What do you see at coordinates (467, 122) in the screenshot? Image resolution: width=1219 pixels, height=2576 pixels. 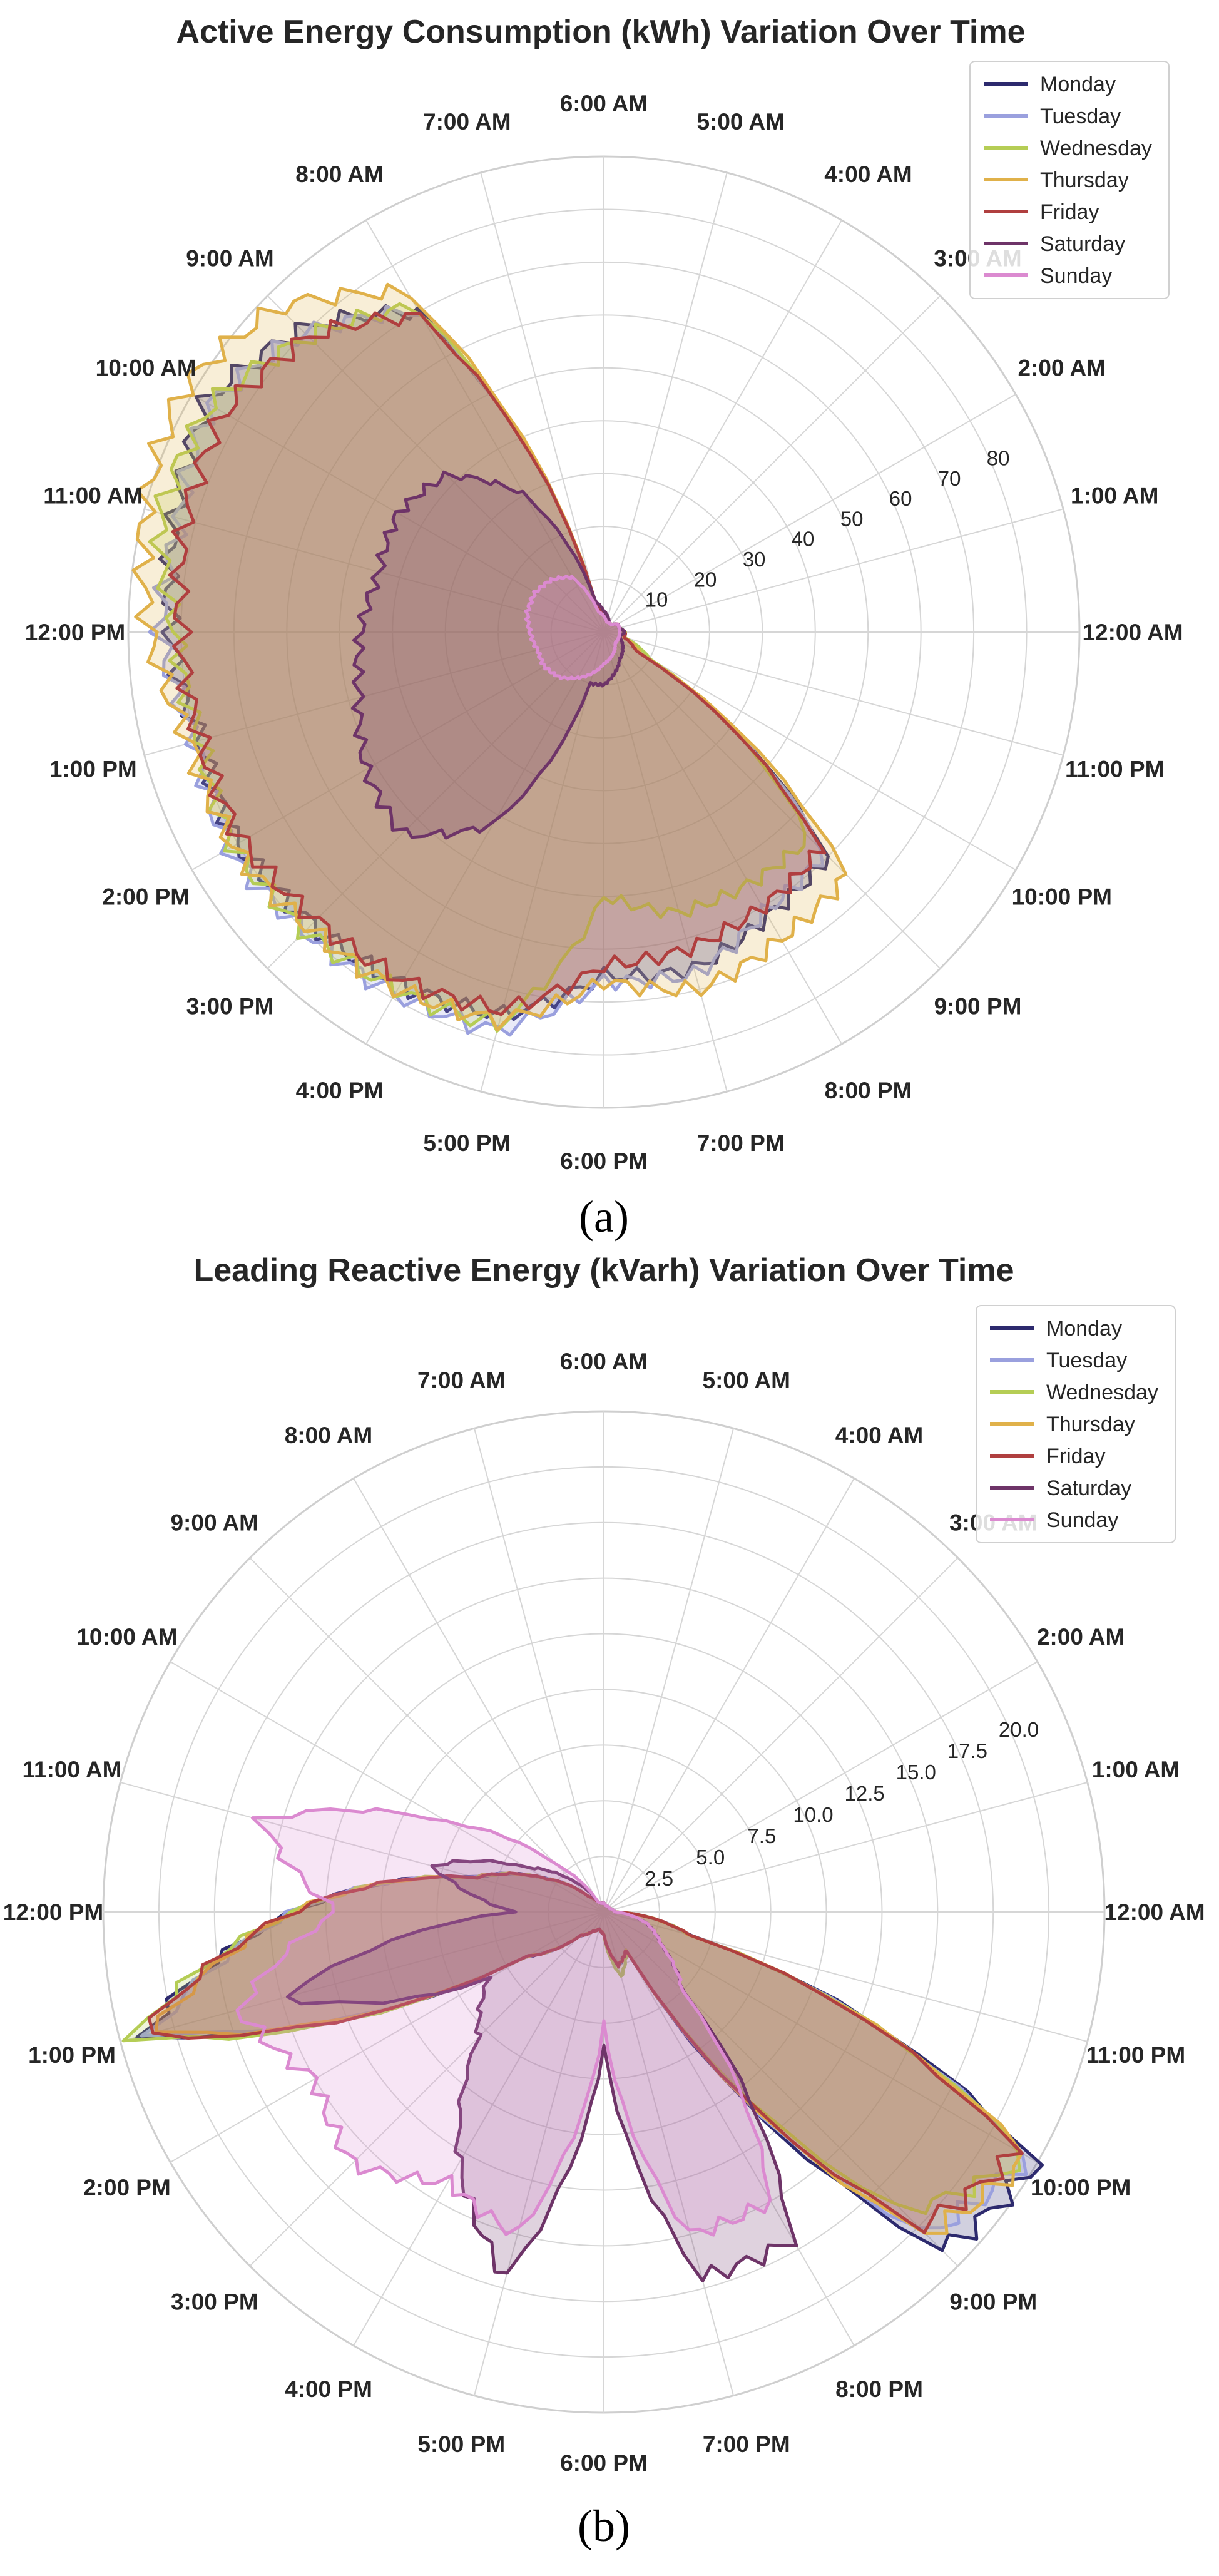 I see `hour-label: 7:00 AM` at bounding box center [467, 122].